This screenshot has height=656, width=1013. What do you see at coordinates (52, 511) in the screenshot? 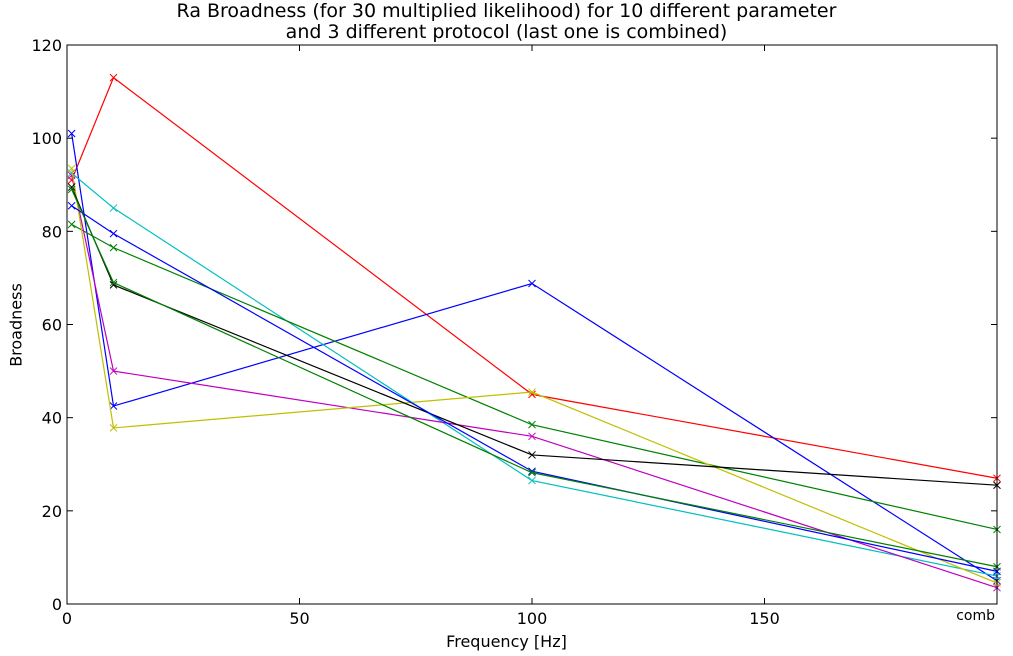
I see `y-tick-label: 20` at bounding box center [52, 511].